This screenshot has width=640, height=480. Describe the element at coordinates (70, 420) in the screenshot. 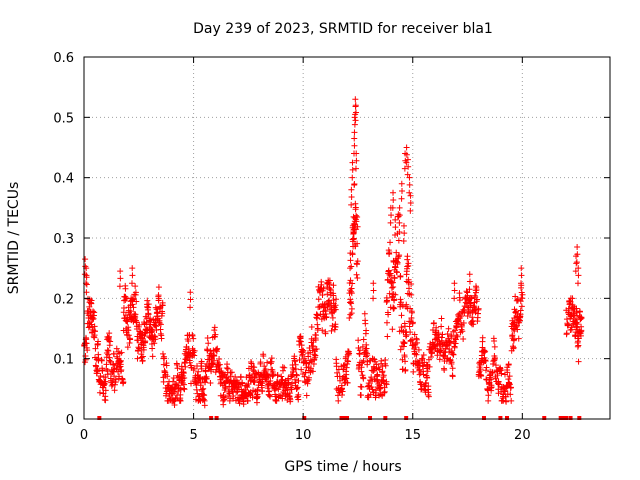

I see `y-tick-label: 0` at that location.